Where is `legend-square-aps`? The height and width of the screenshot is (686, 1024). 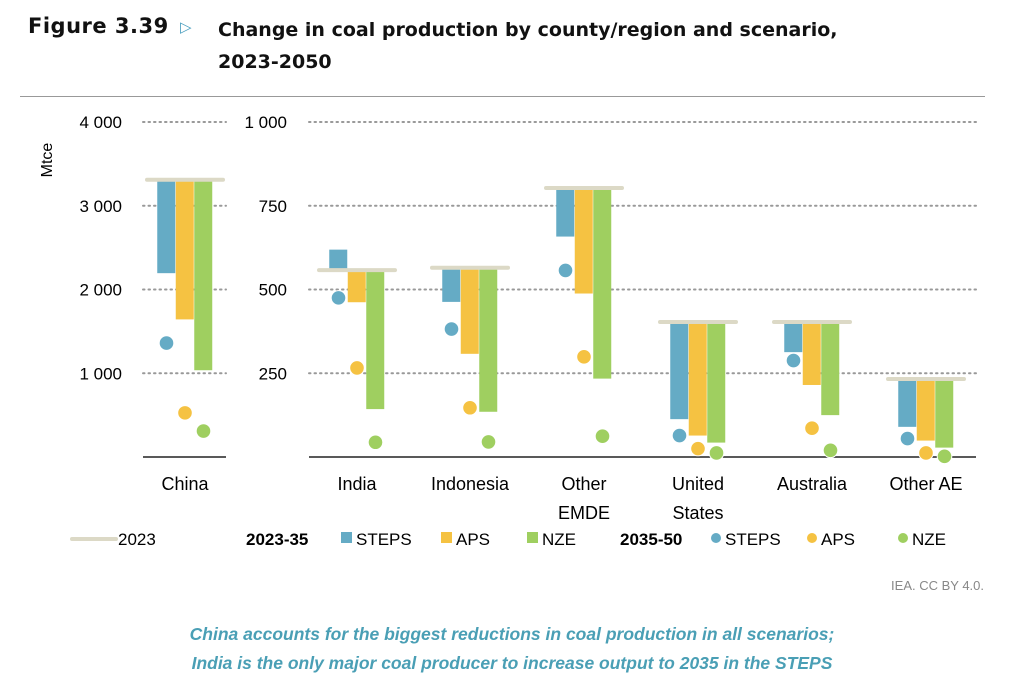 legend-square-aps is located at coordinates (446, 537).